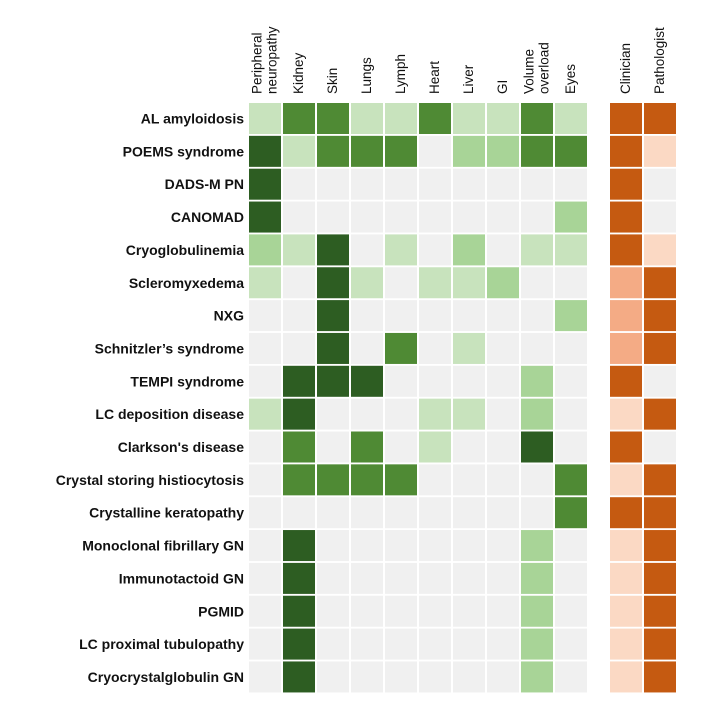 The image size is (706, 712). What do you see at coordinates (204, 184) in the screenshot?
I see `row-label: DADS-M PN` at bounding box center [204, 184].